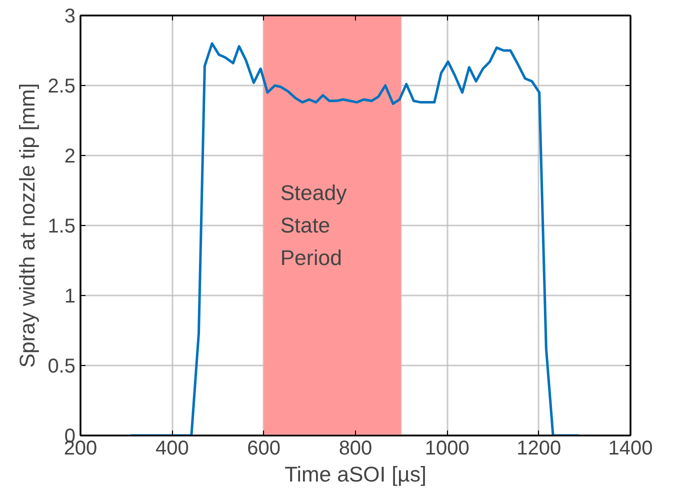 Image resolution: width=678 pixels, height=500 pixels. What do you see at coordinates (70, 297) in the screenshot?
I see `y-tick-label: 1` at bounding box center [70, 297].